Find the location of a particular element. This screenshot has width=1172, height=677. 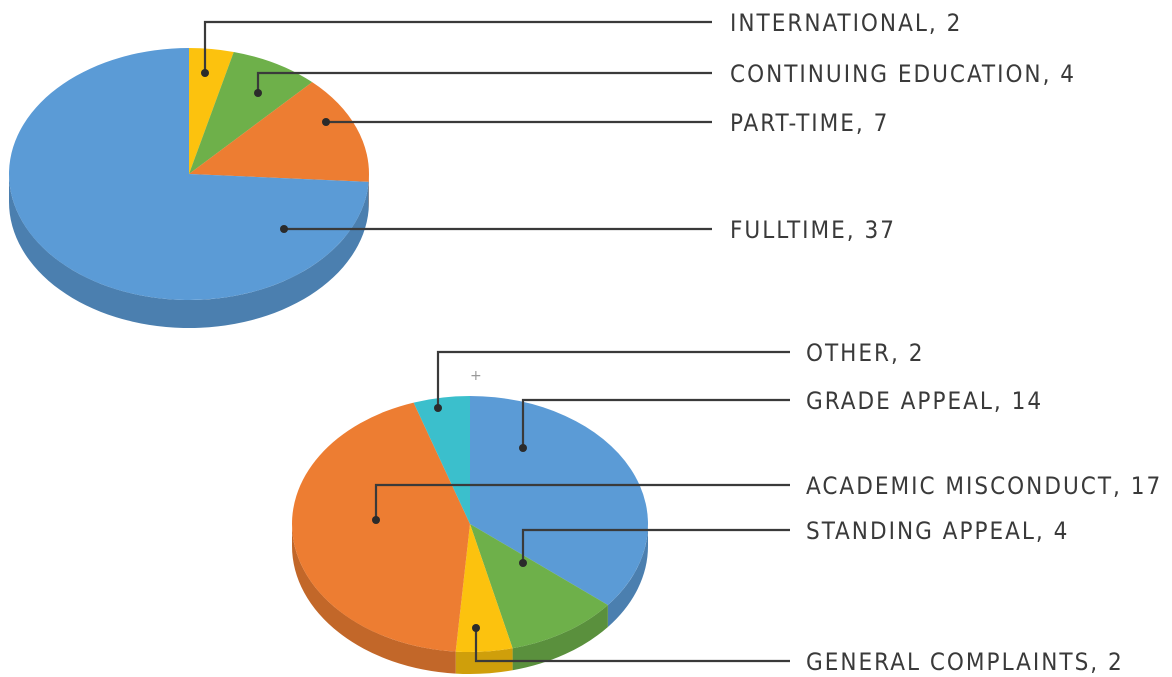

pie1-slices is located at coordinates (189, 174).